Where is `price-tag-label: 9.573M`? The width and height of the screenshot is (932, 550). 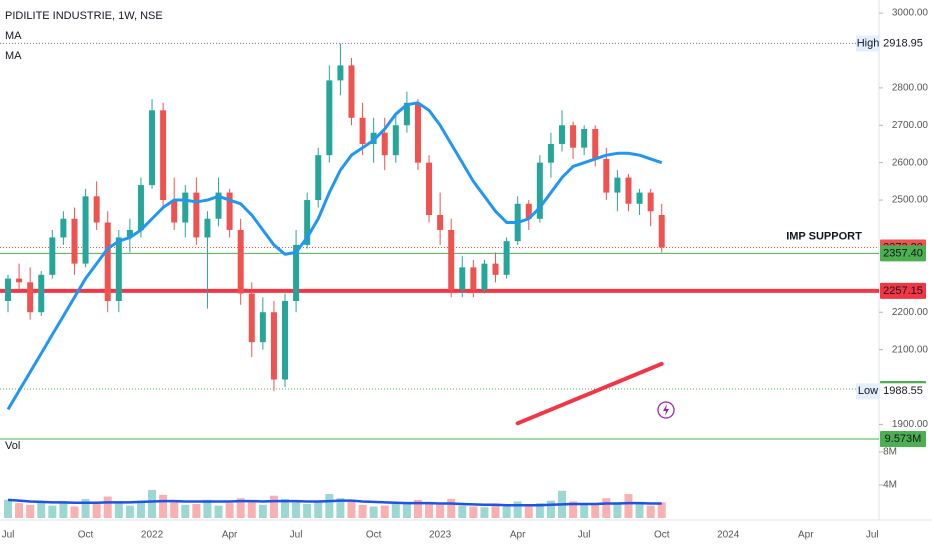 price-tag-label: 9.573M is located at coordinates (903, 439).